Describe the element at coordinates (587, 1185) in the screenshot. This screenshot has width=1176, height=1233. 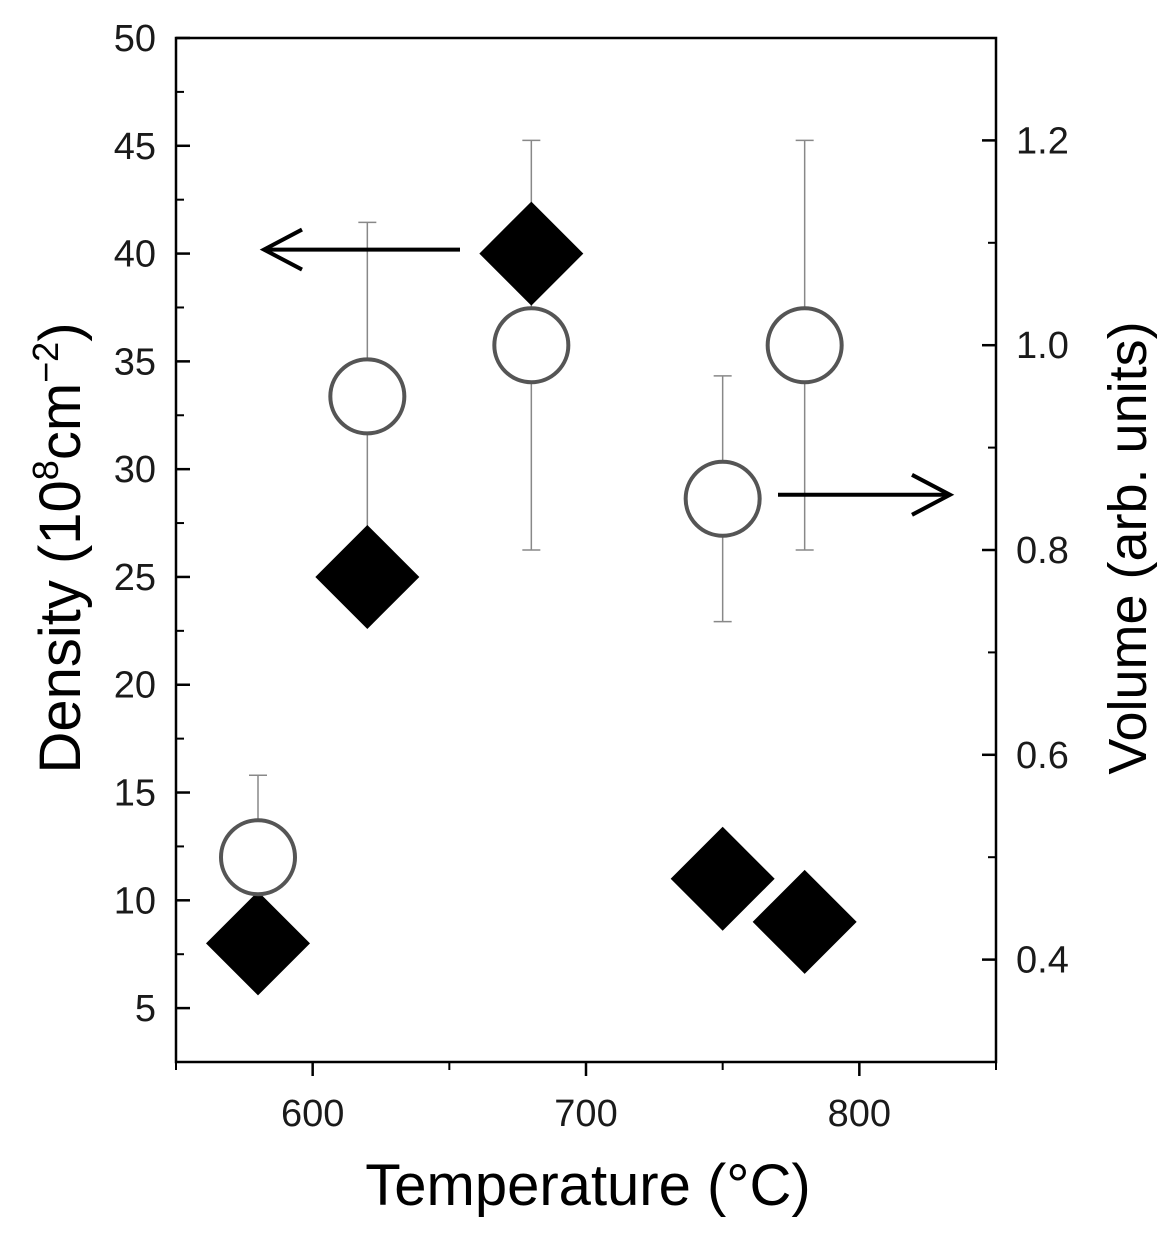
I see `x-axis-title: Temperature (°C)` at that location.